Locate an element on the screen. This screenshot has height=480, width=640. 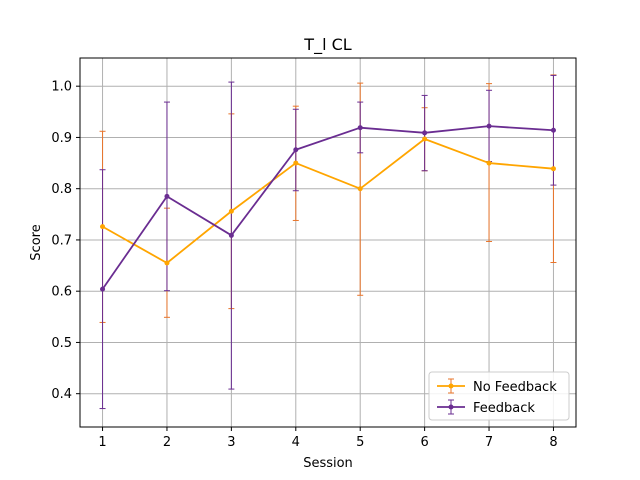
y-tick-label: 0.6 is located at coordinates (61, 292).